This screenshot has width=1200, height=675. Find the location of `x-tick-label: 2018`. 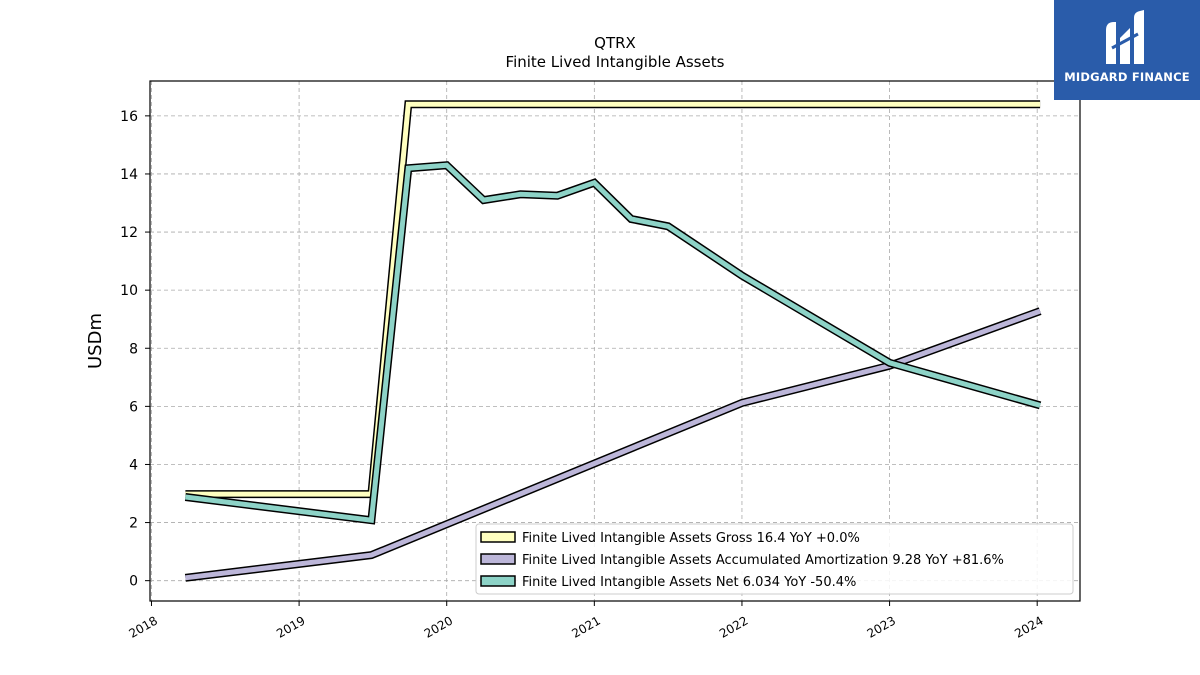

x-tick-label: 2018 is located at coordinates (143, 626).